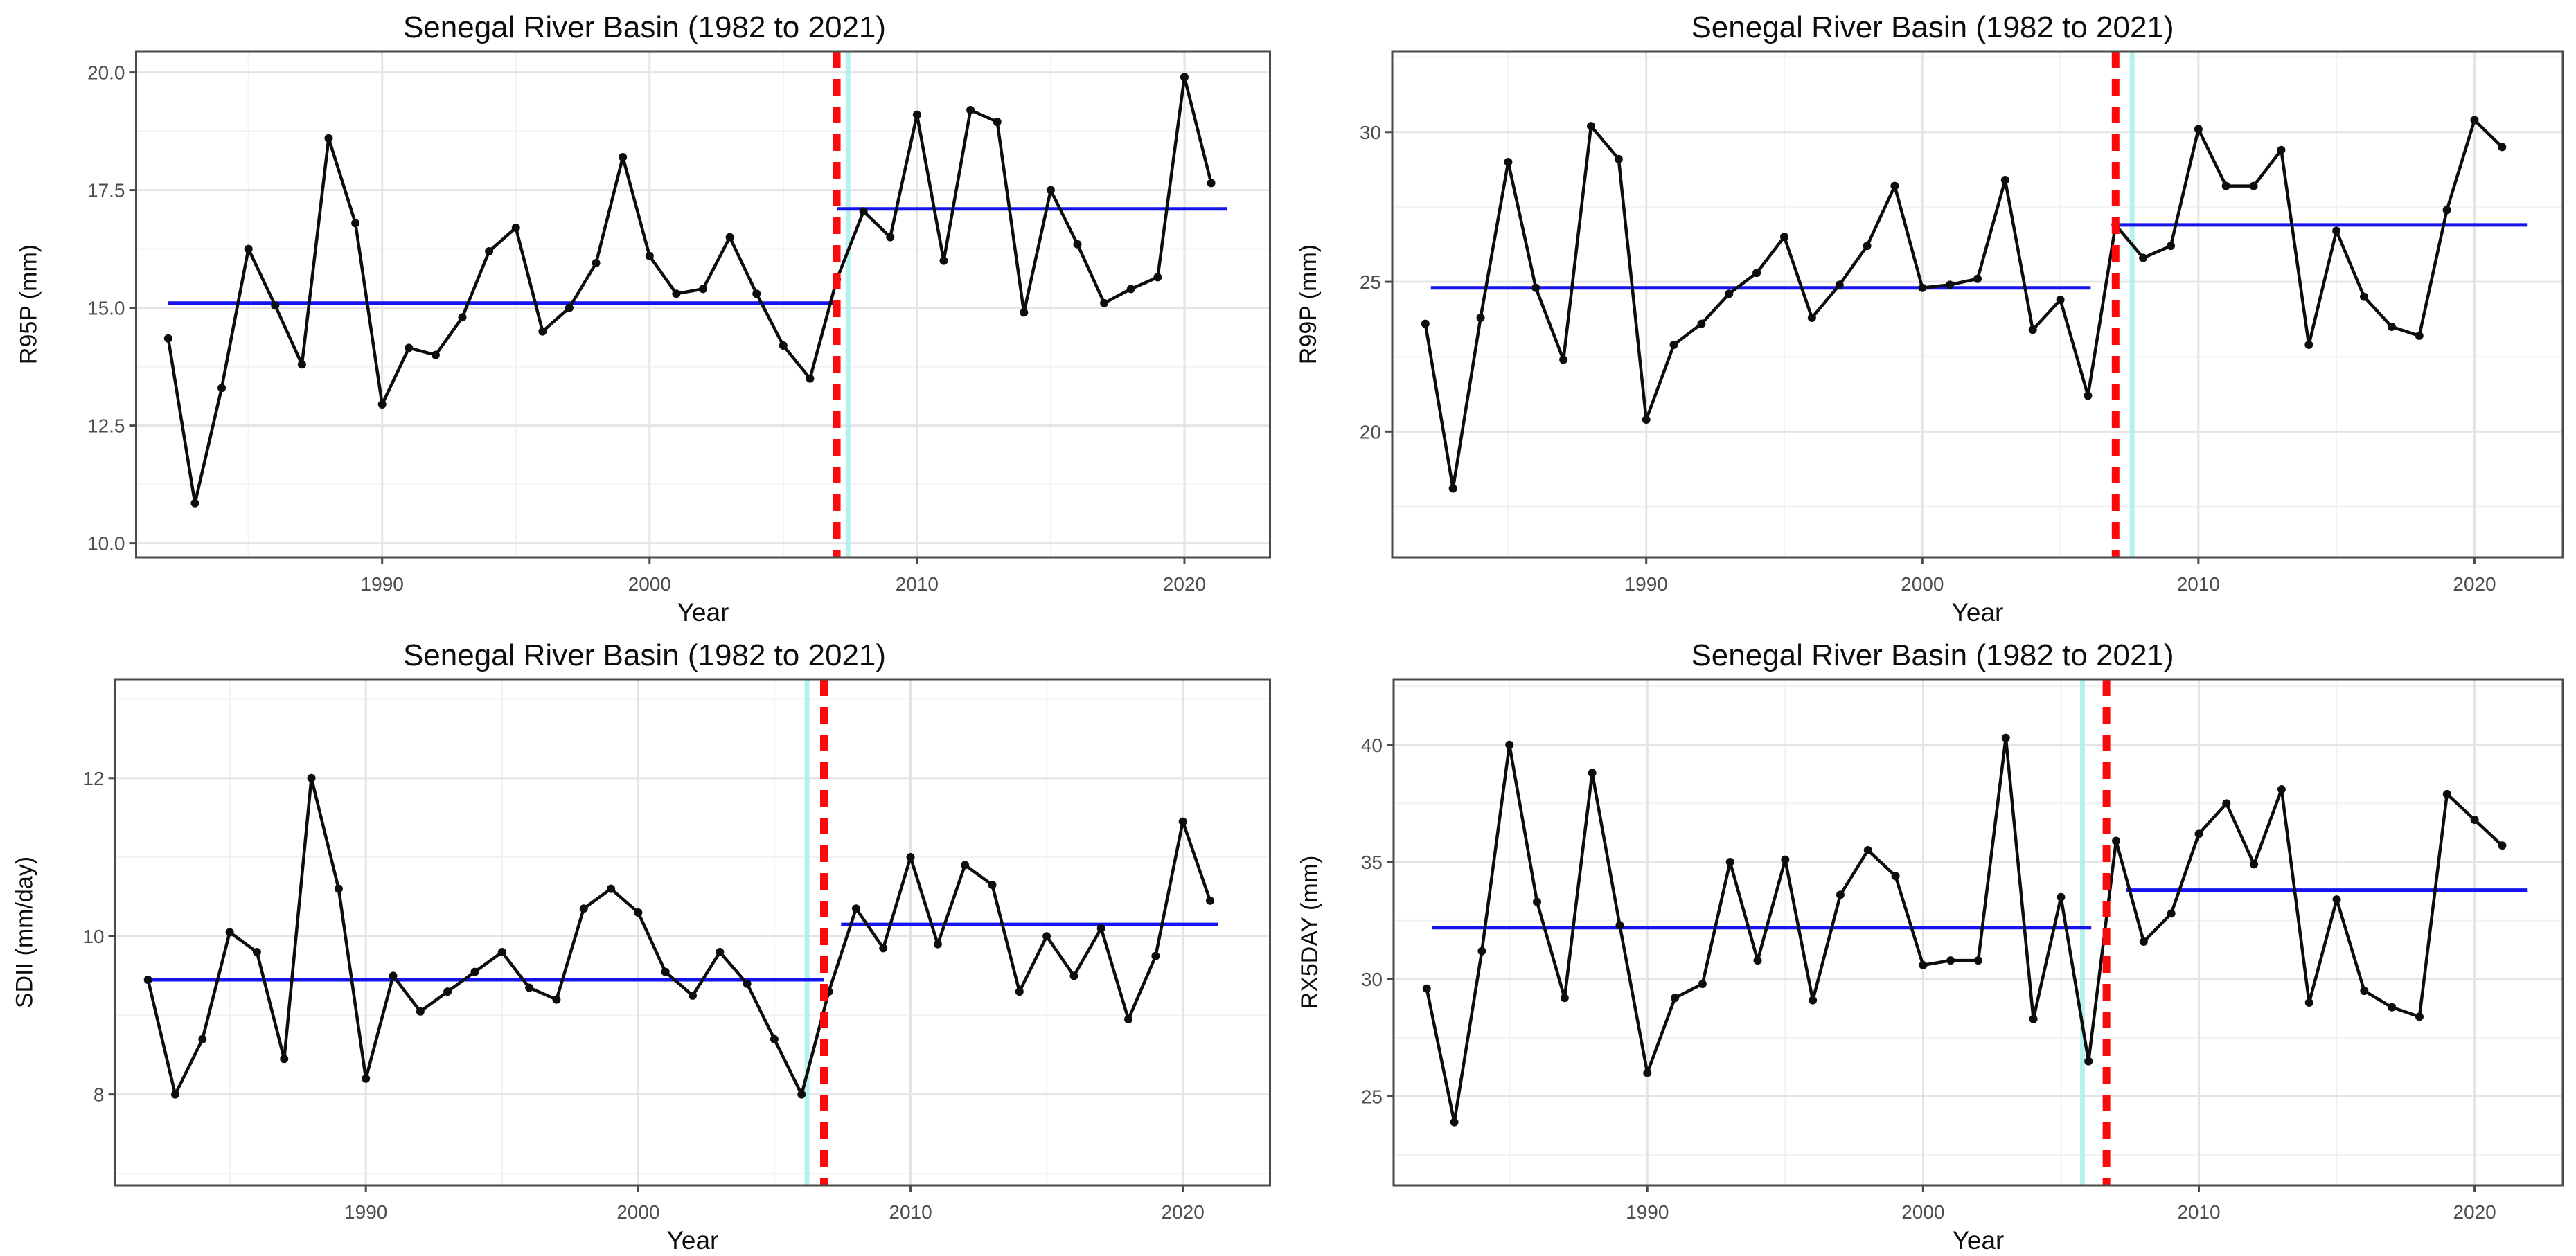  What do you see at coordinates (1310, 933) in the screenshot?
I see `y-axis-title: RX5DAY (mm)` at bounding box center [1310, 933].